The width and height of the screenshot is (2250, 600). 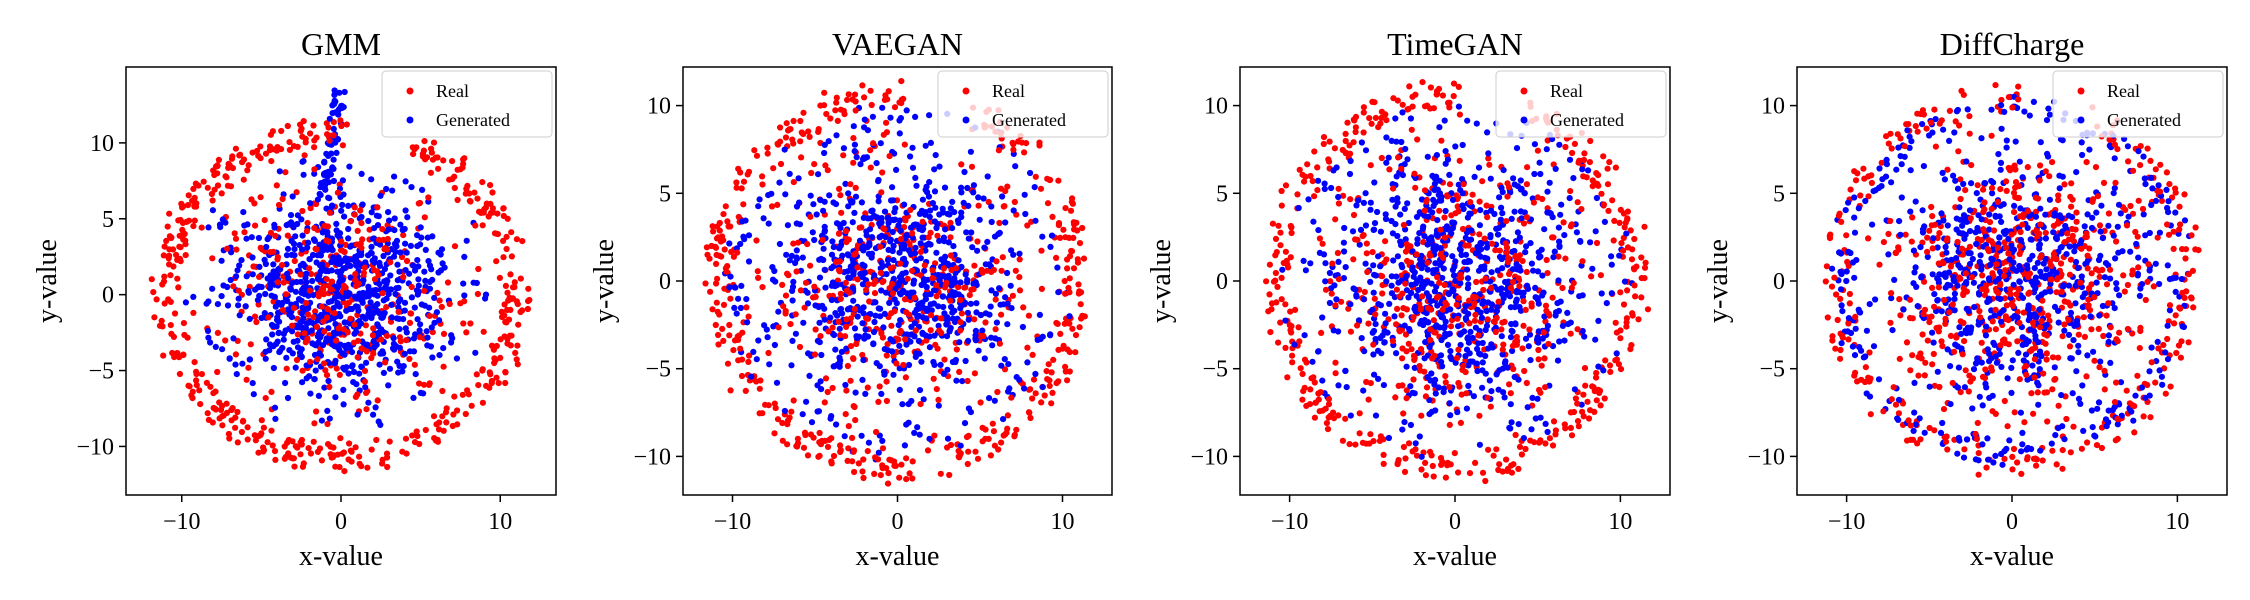 What do you see at coordinates (341, 556) in the screenshot?
I see `x-axis-label: x-value` at bounding box center [341, 556].